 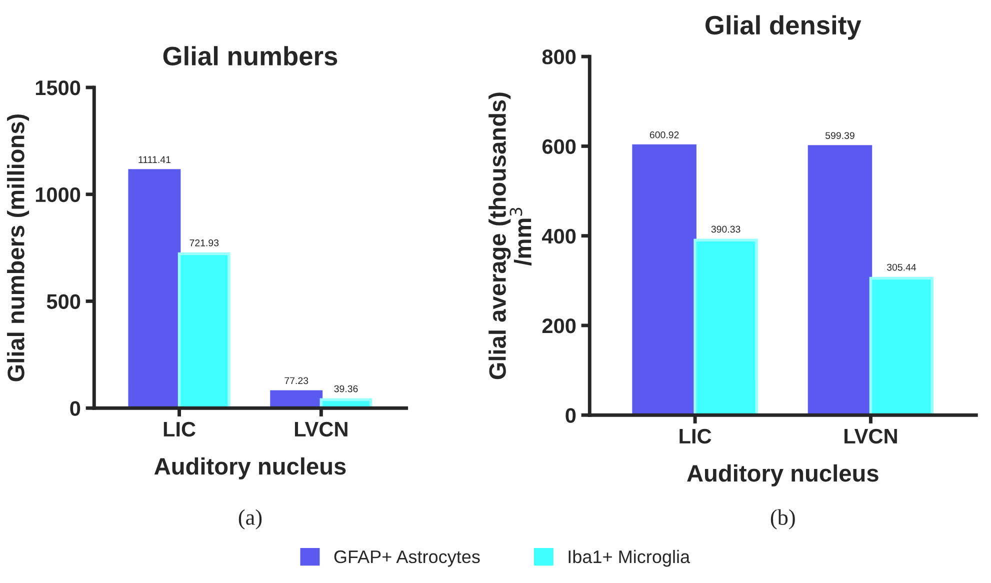 I want to click on chart-title: Glial density, so click(x=784, y=27).